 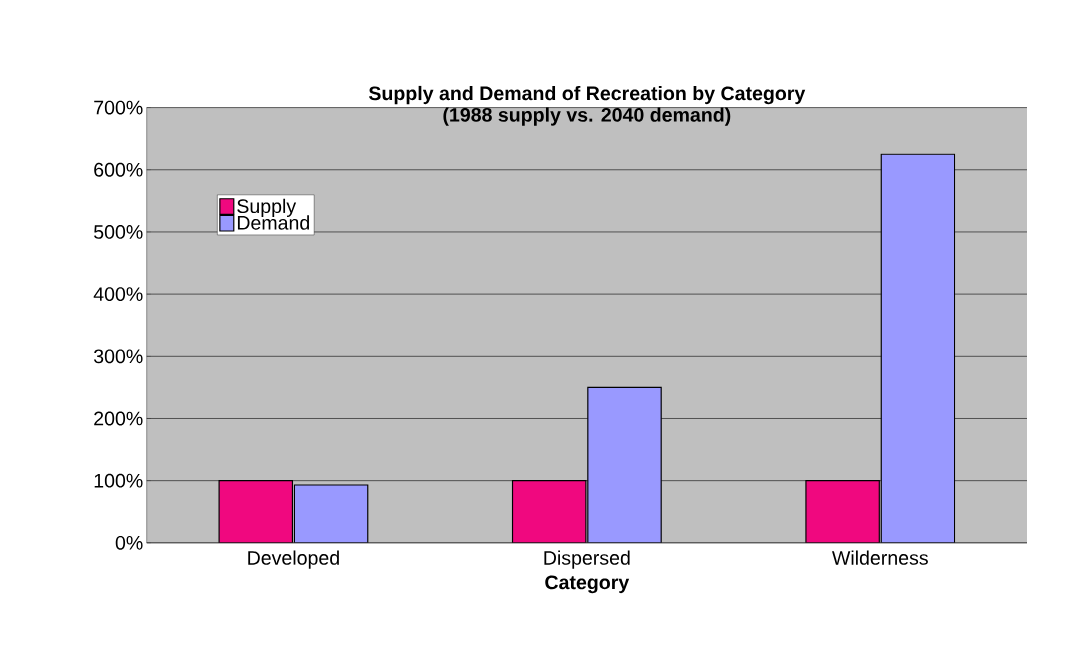 What do you see at coordinates (587, 584) in the screenshot?
I see `x-axis-title: Category` at bounding box center [587, 584].